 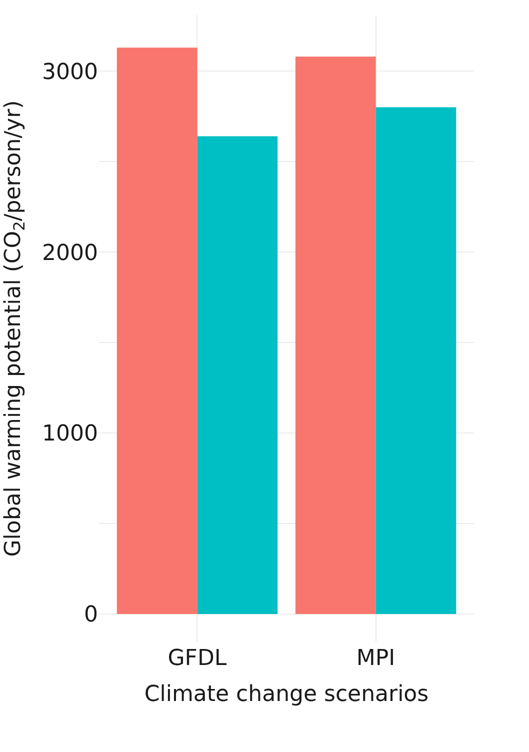 What do you see at coordinates (198, 658) in the screenshot?
I see `x-tick-label: GFDL` at bounding box center [198, 658].